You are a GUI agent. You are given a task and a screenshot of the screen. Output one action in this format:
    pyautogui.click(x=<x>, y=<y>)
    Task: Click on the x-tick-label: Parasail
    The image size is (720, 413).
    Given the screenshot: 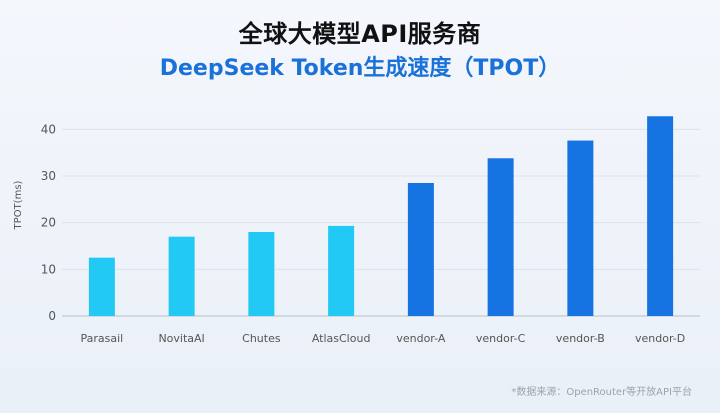 What is the action you would take?
    pyautogui.click(x=102, y=338)
    